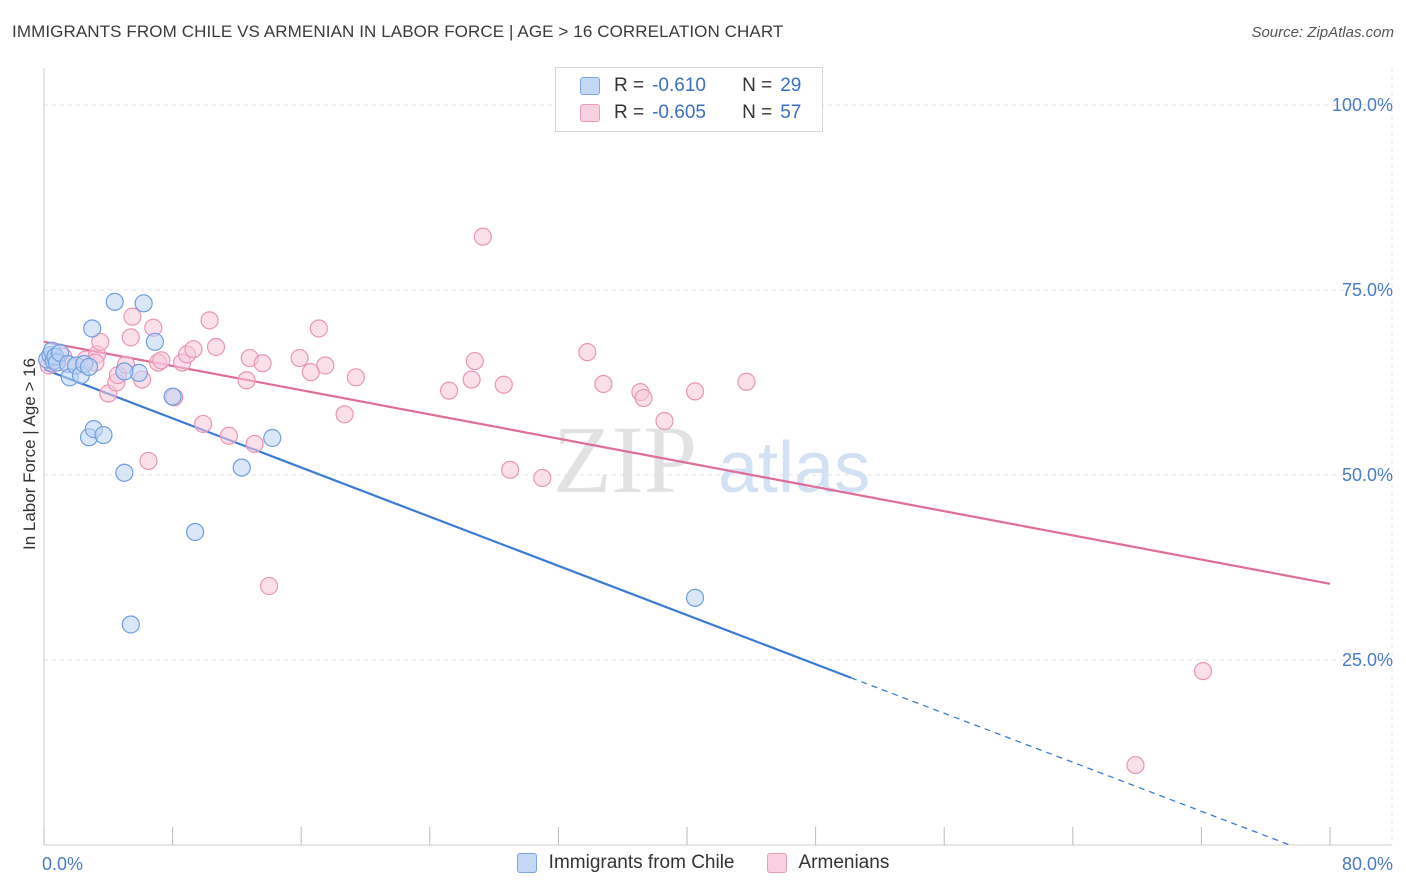  Describe the element at coordinates (794, 468) in the screenshot. I see `watermark-atlas: atlas` at that location.